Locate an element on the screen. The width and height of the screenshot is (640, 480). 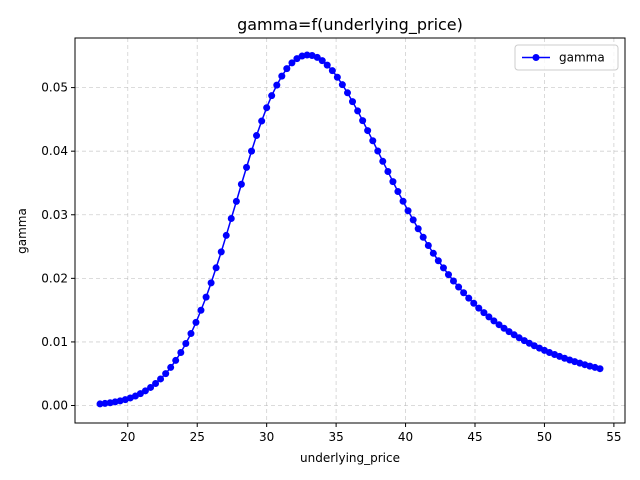
chart-title: gamma=f(underlying_price) is located at coordinates (350, 25).